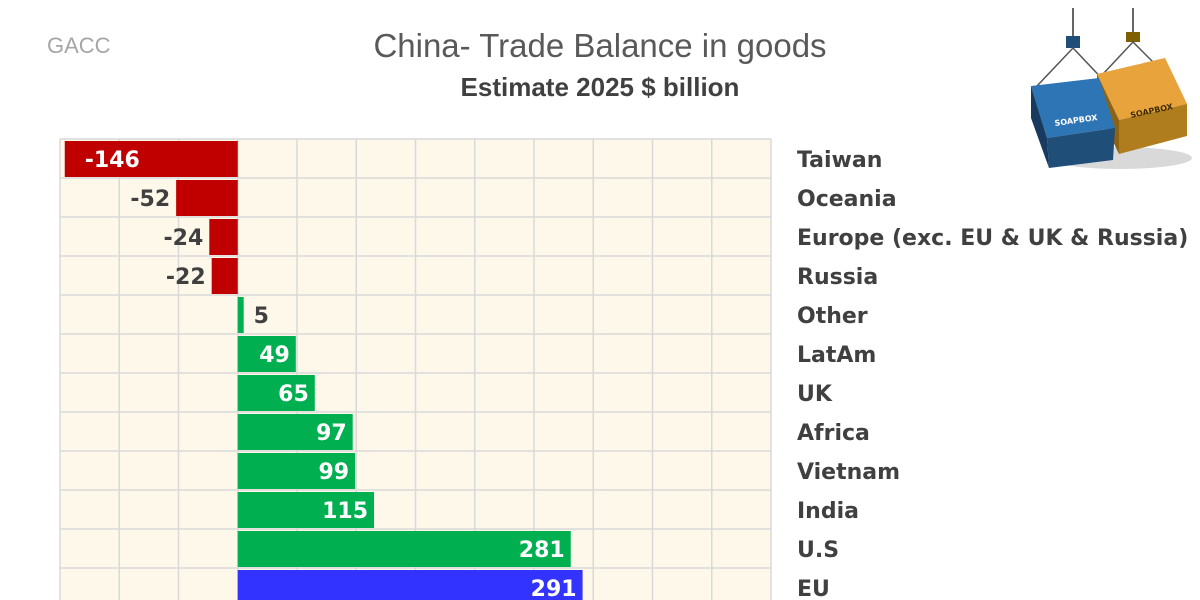 This screenshot has height=600, width=1200. What do you see at coordinates (274, 355) in the screenshot?
I see `data-label: 49` at bounding box center [274, 355].